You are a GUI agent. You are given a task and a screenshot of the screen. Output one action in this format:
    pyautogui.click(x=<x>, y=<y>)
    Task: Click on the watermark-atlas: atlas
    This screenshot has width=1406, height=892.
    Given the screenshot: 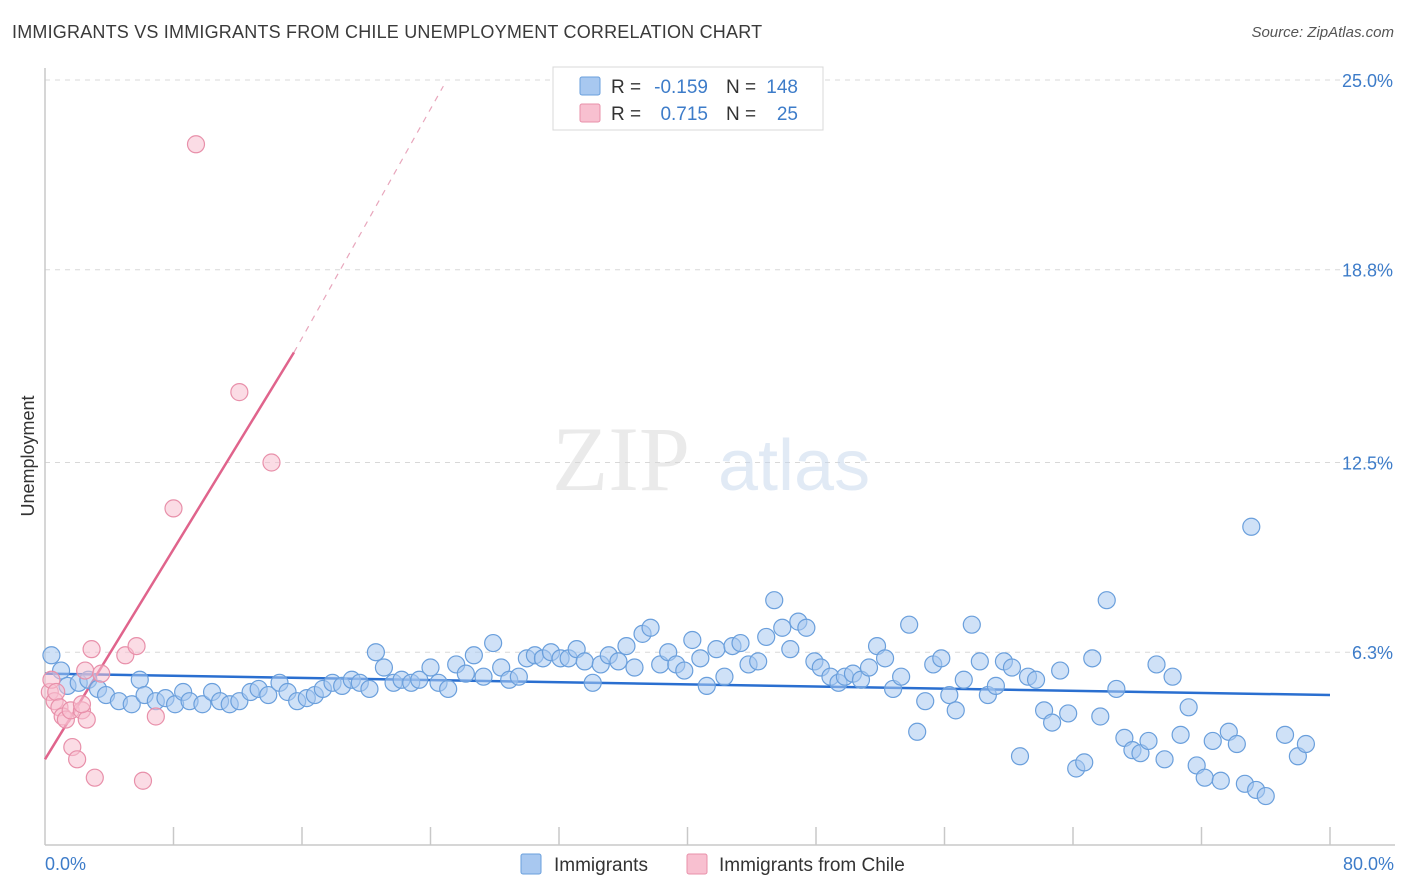 What is the action you would take?
    pyautogui.click(x=794, y=466)
    